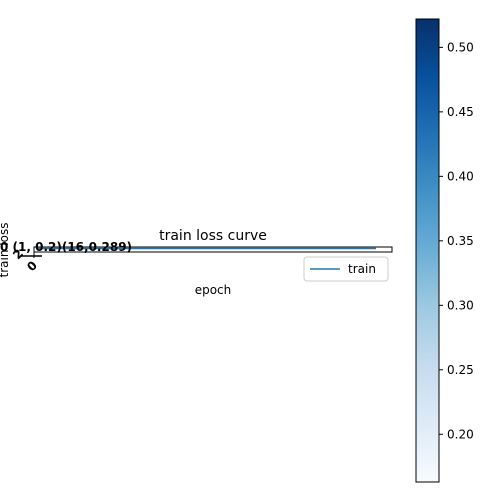 The height and width of the screenshot is (500, 500). What do you see at coordinates (460, 47) in the screenshot?
I see `colorbar-tick-label: 0.50` at bounding box center [460, 47].